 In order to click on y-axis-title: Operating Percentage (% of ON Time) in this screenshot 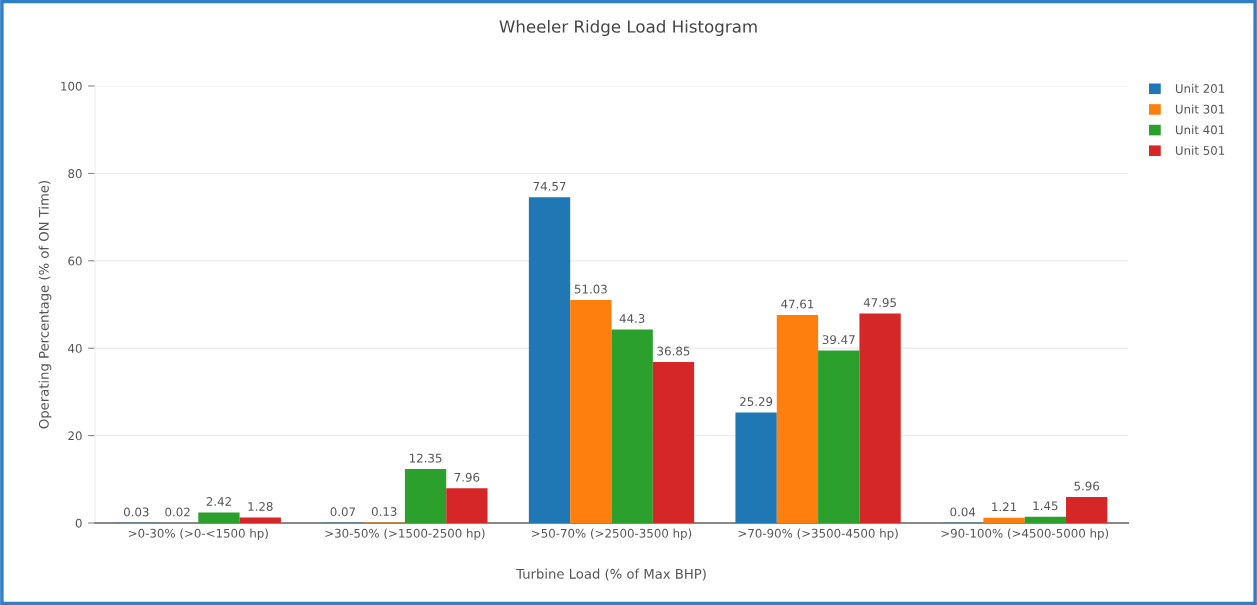, I will do `click(45, 305)`.